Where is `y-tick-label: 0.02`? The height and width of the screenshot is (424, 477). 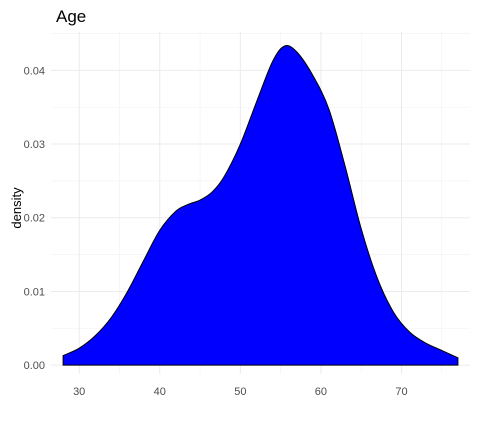
y-tick-label: 0.02 is located at coordinates (34, 219).